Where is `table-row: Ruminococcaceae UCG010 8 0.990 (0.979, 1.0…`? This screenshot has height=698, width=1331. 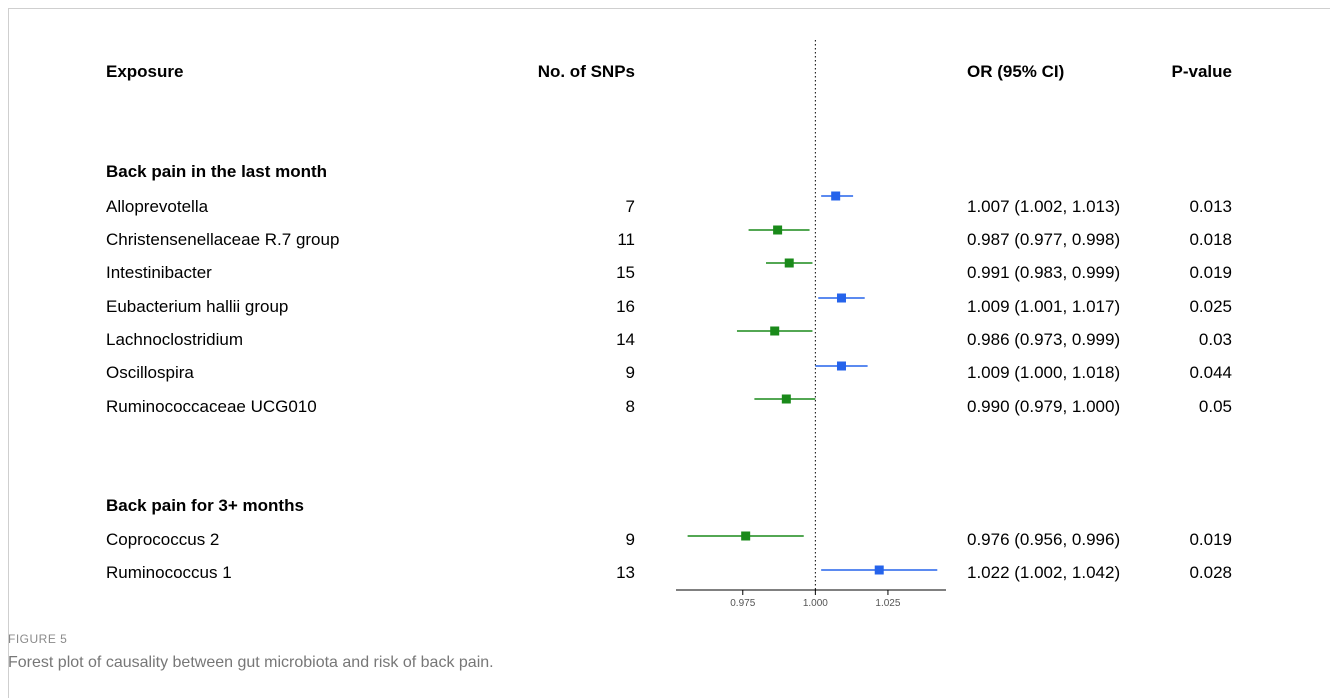
table-row: Ruminococcaceae UCG010 8 0.990 (0.979, 1.0… is located at coordinates (665, 406).